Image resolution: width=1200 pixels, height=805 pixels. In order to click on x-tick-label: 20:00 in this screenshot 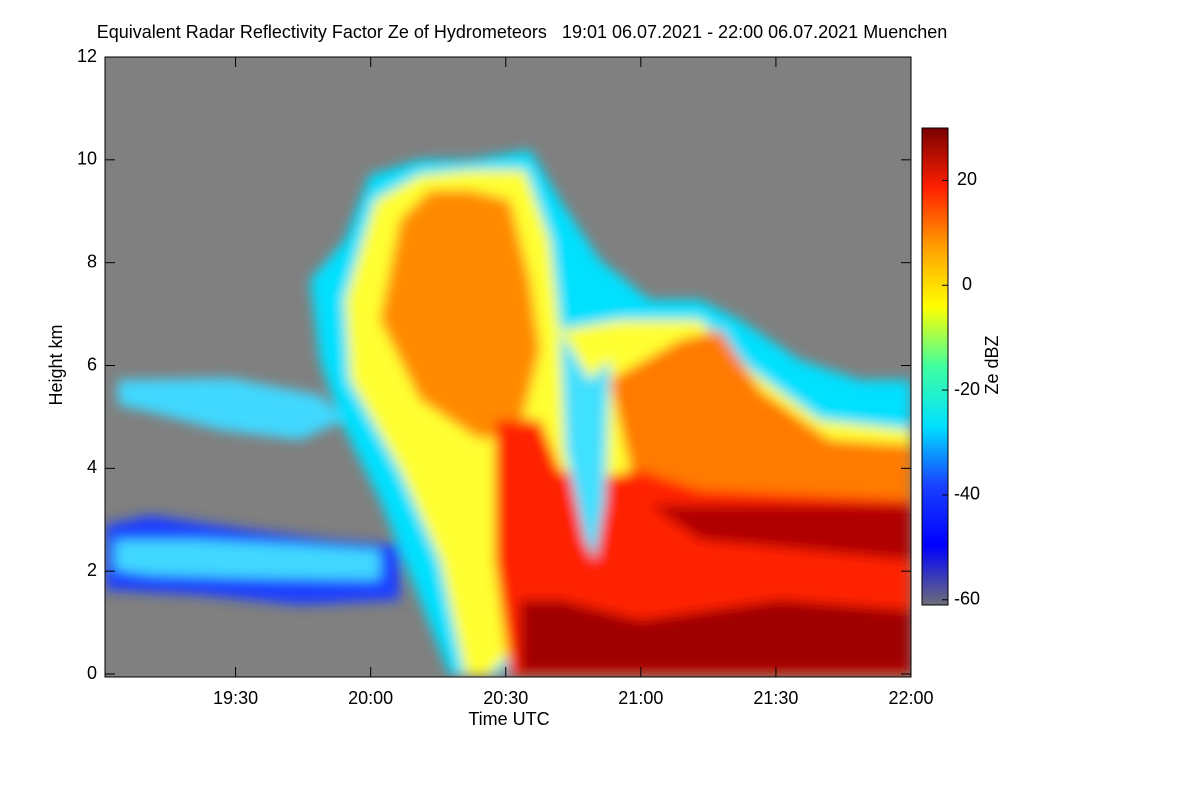, I will do `click(370, 698)`.